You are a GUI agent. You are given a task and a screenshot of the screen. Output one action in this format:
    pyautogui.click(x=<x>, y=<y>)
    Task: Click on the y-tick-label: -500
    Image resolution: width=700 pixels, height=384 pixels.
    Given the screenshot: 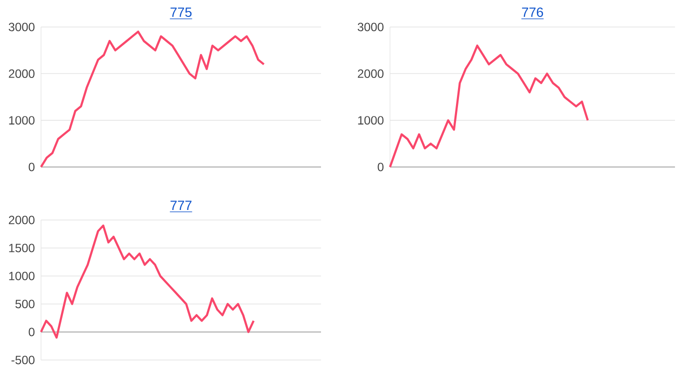 What is the action you would take?
    pyautogui.click(x=22, y=360)
    